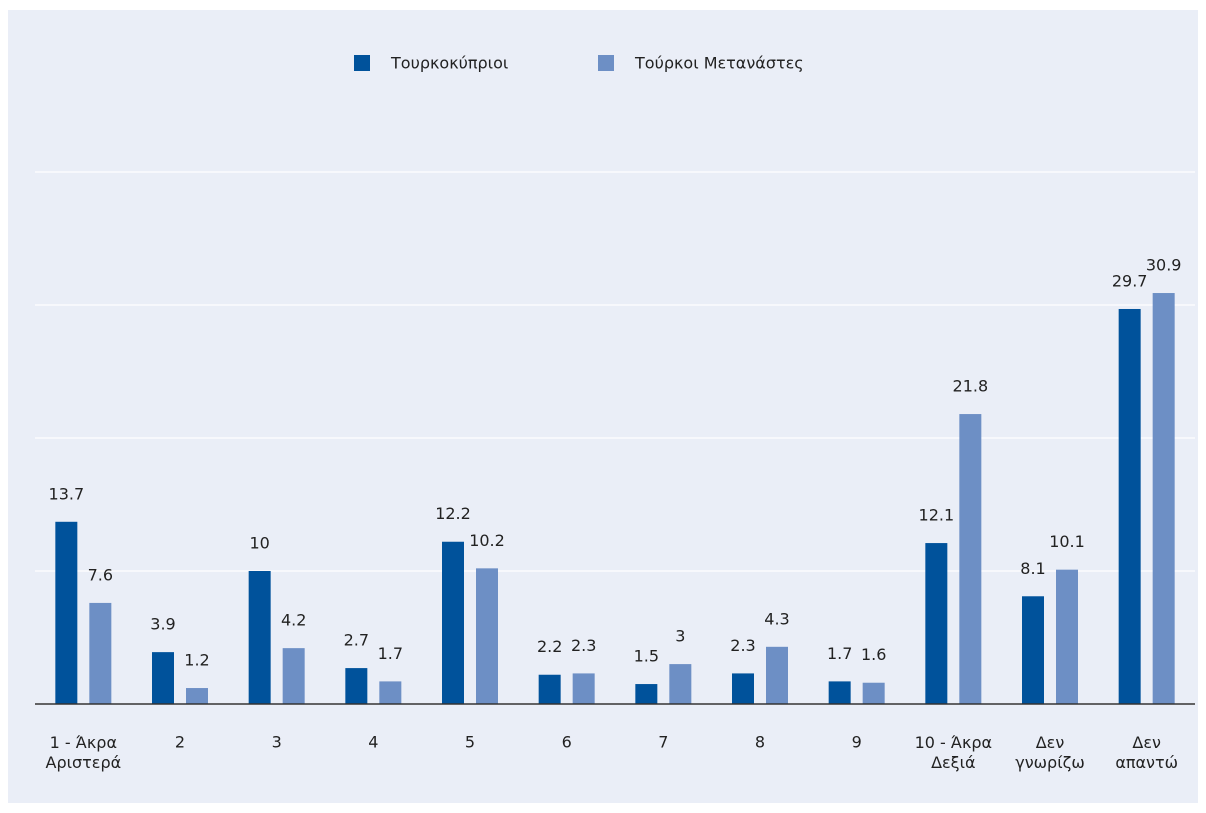  What do you see at coordinates (277, 742) in the screenshot?
I see `x-tick-label: 3` at bounding box center [277, 742].